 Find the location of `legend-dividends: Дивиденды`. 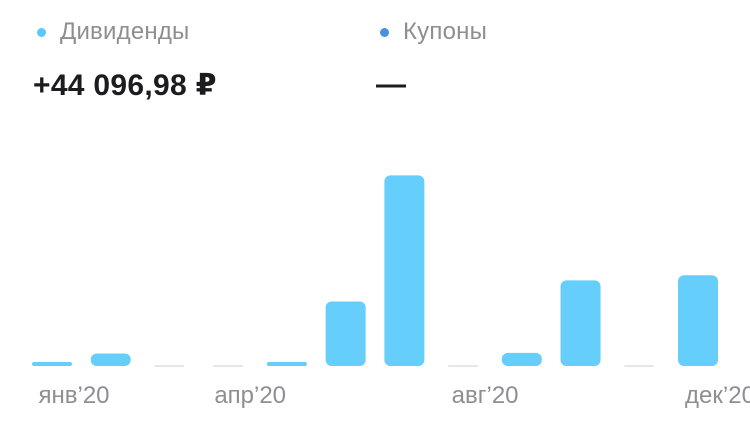

legend-dividends: Дивиденды is located at coordinates (113, 32).